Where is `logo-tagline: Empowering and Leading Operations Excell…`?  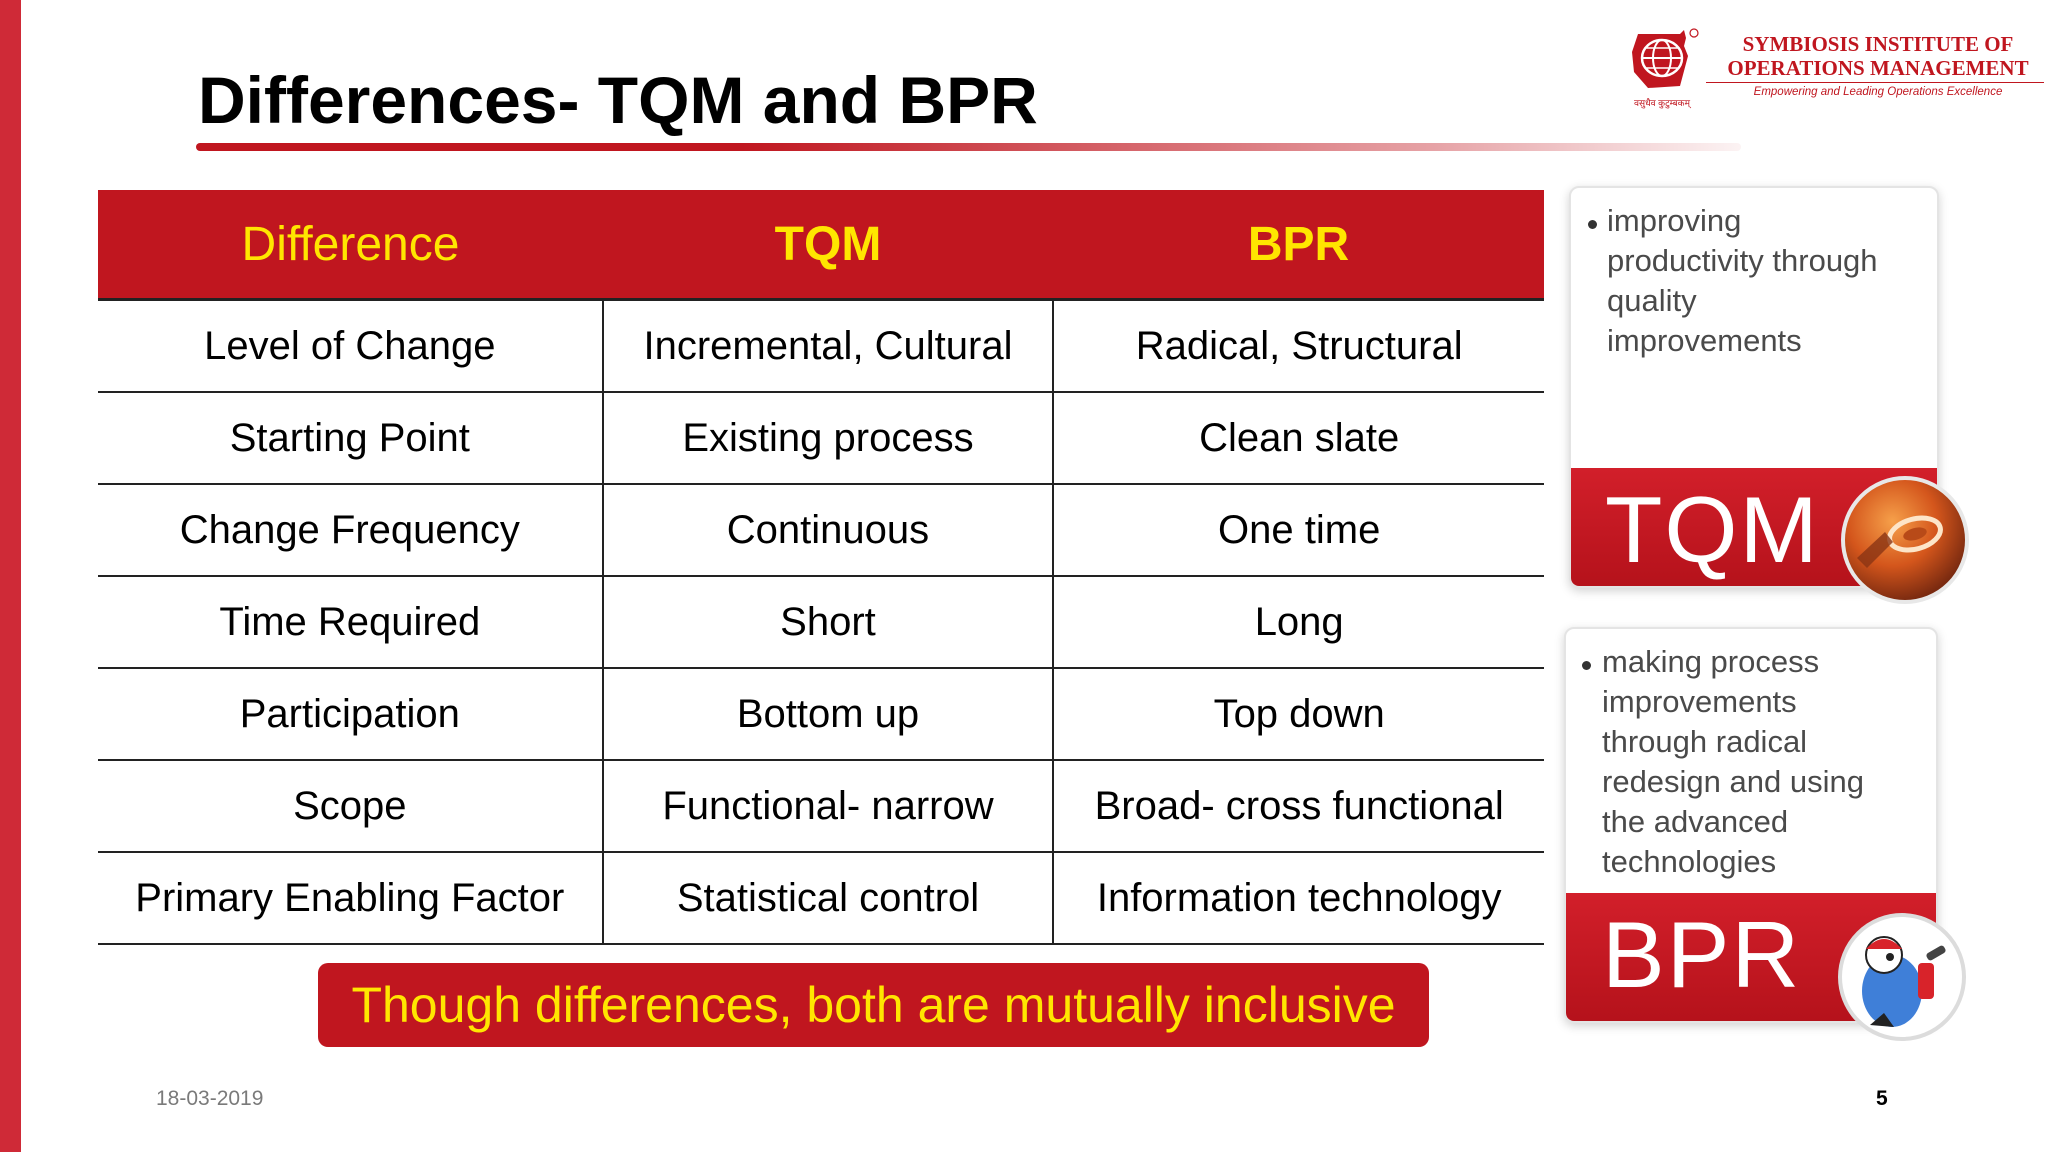
logo-tagline: Empowering and Leading Operations Excell… is located at coordinates (1878, 92).